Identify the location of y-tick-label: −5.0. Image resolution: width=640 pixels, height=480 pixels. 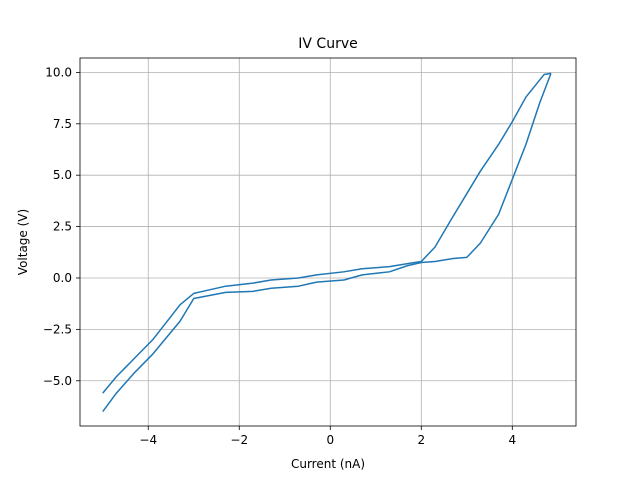
(57, 381).